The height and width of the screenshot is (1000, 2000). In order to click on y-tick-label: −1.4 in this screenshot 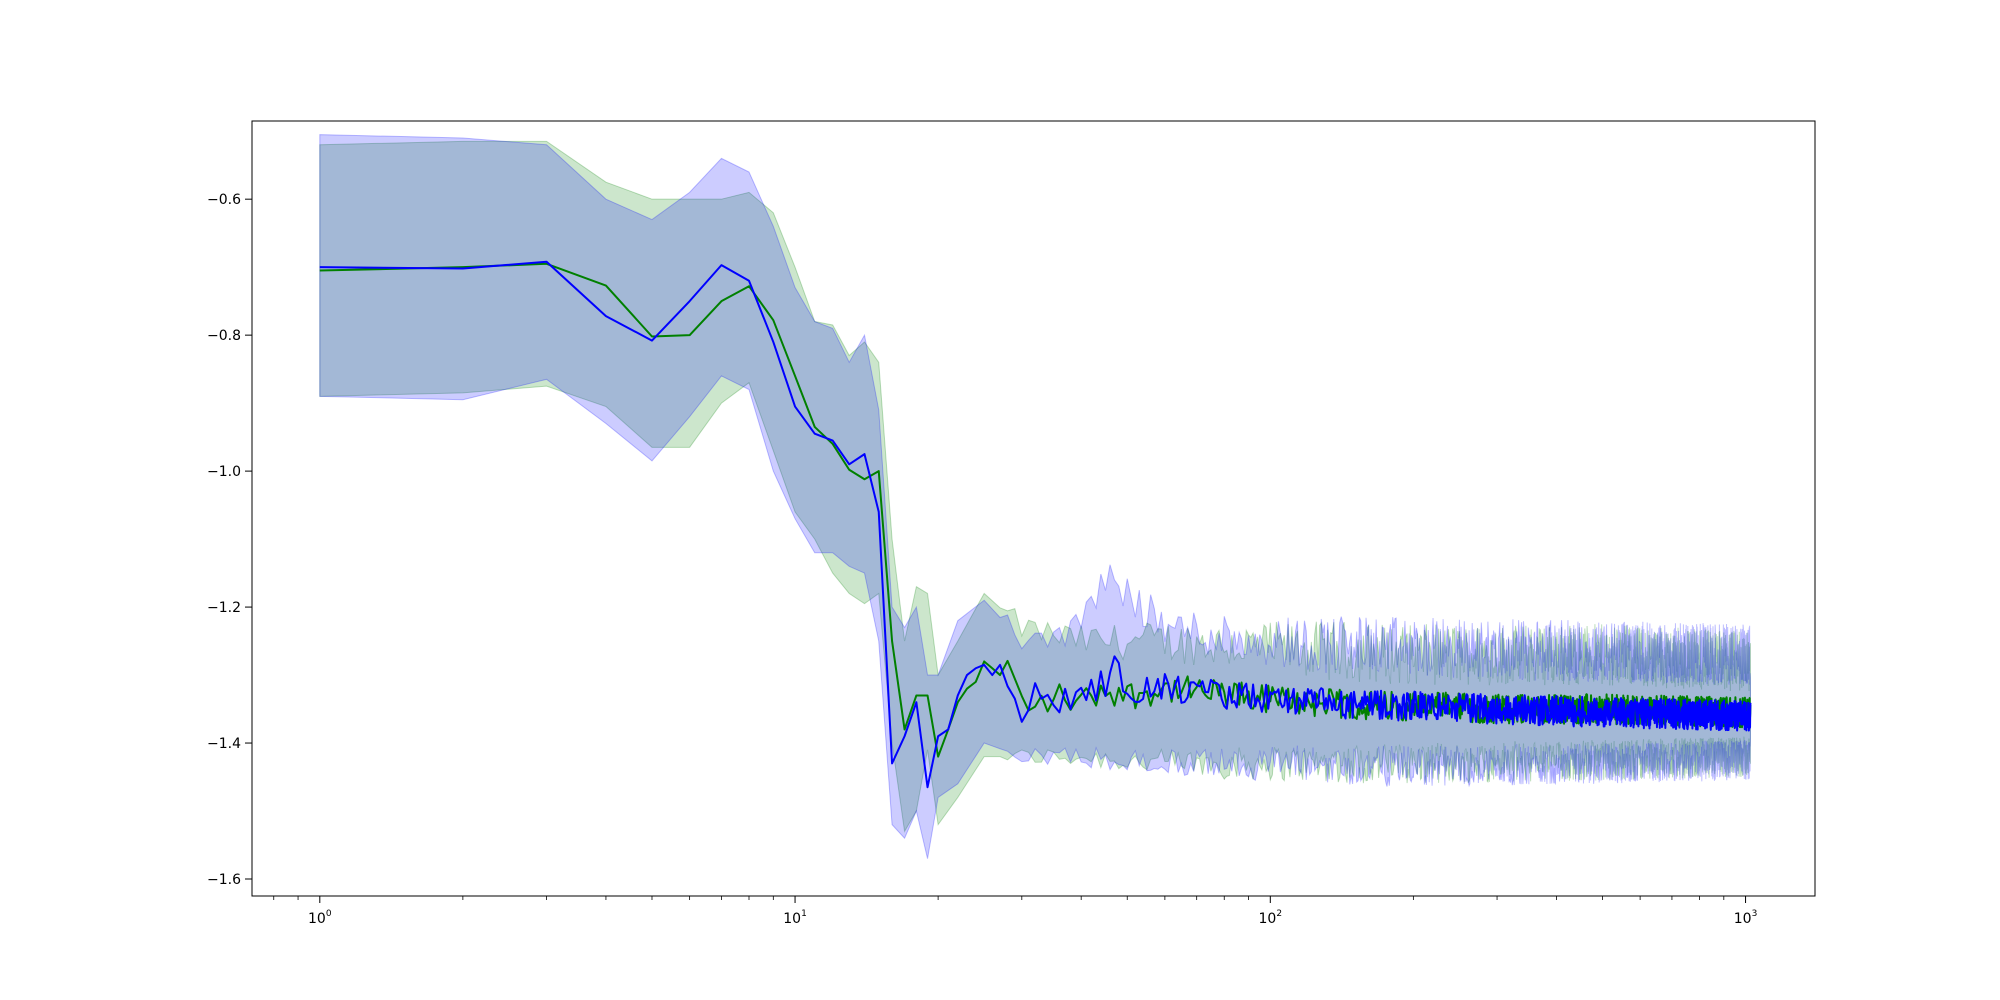, I will do `click(224, 744)`.